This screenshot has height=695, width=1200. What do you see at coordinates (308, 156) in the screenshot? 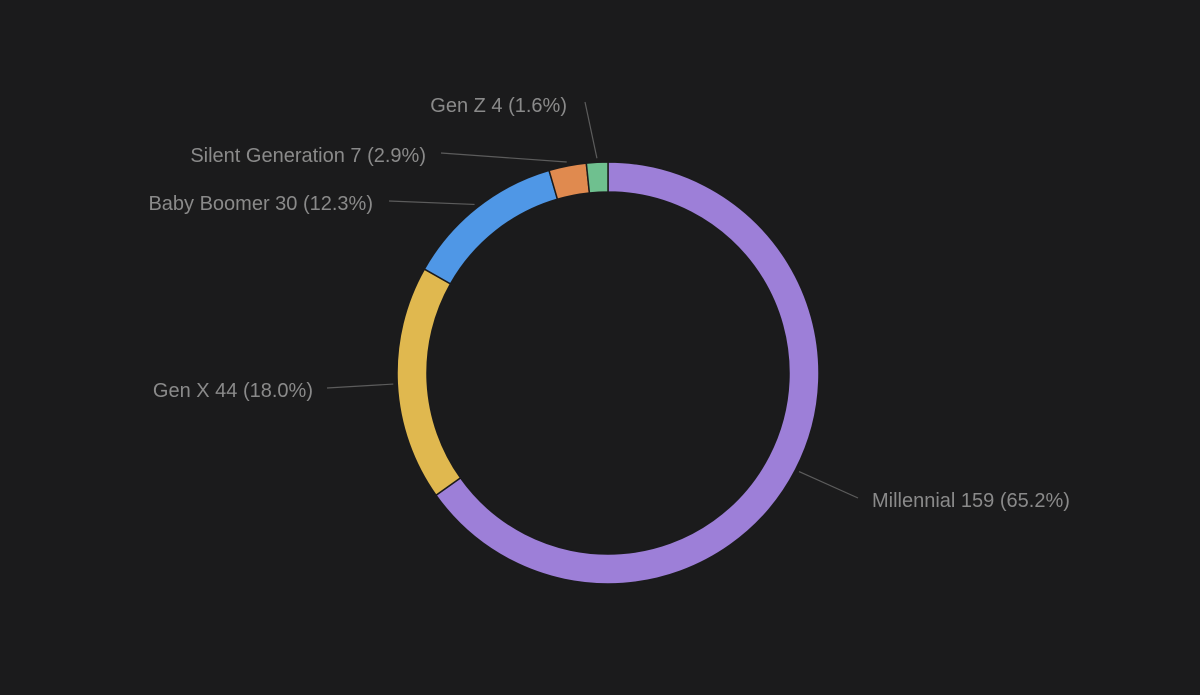
I see `slice-label-silent-generation: Silent Generation 7 (2.9%)` at bounding box center [308, 156].